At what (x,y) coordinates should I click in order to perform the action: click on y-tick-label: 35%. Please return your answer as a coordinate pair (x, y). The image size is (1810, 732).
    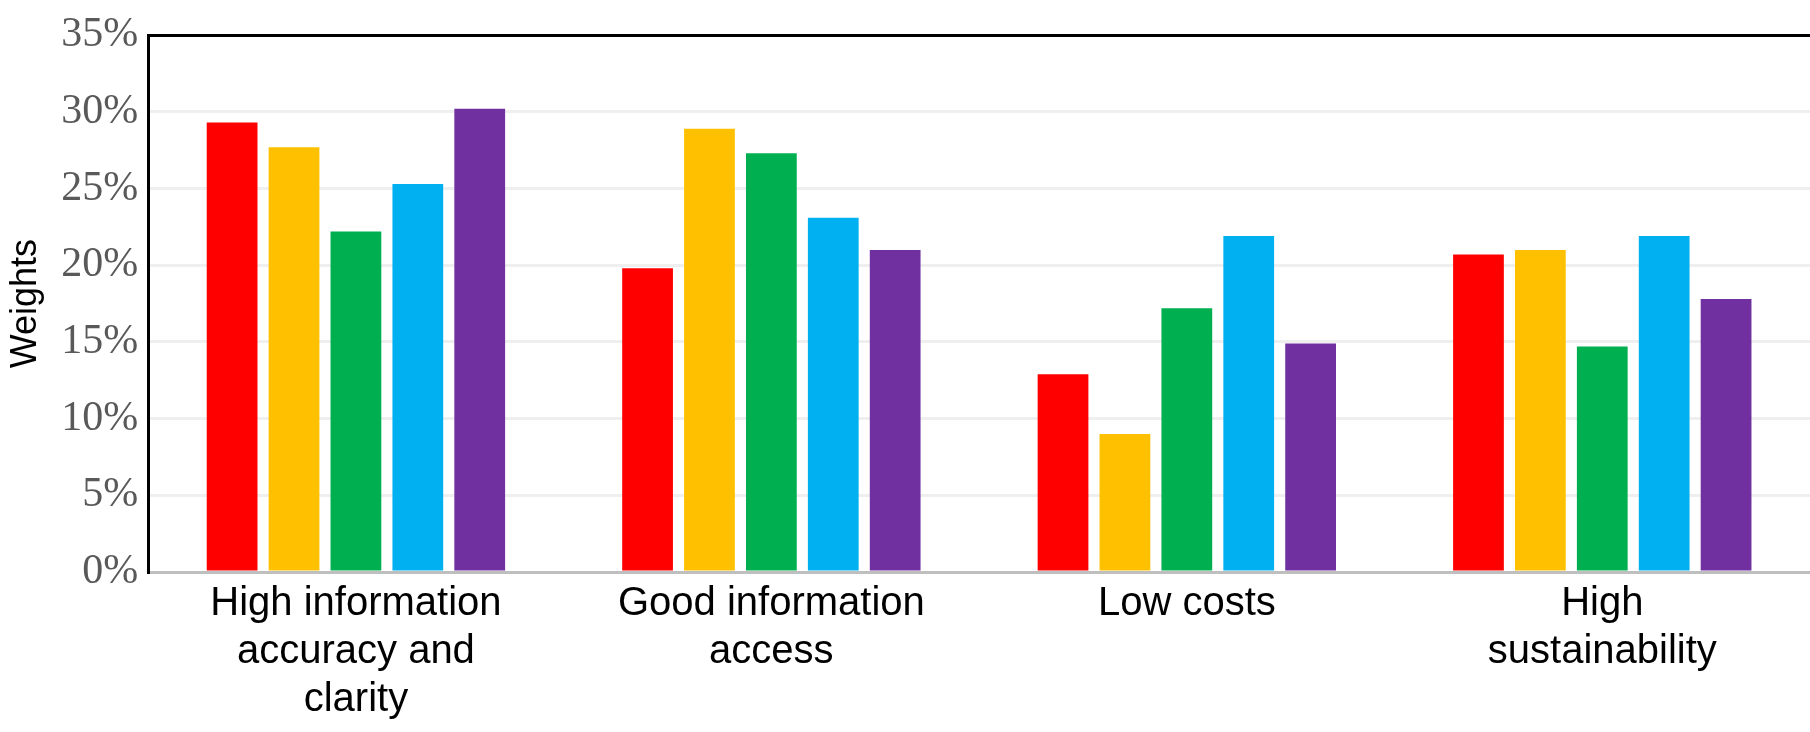
    Looking at the image, I should click on (100, 32).